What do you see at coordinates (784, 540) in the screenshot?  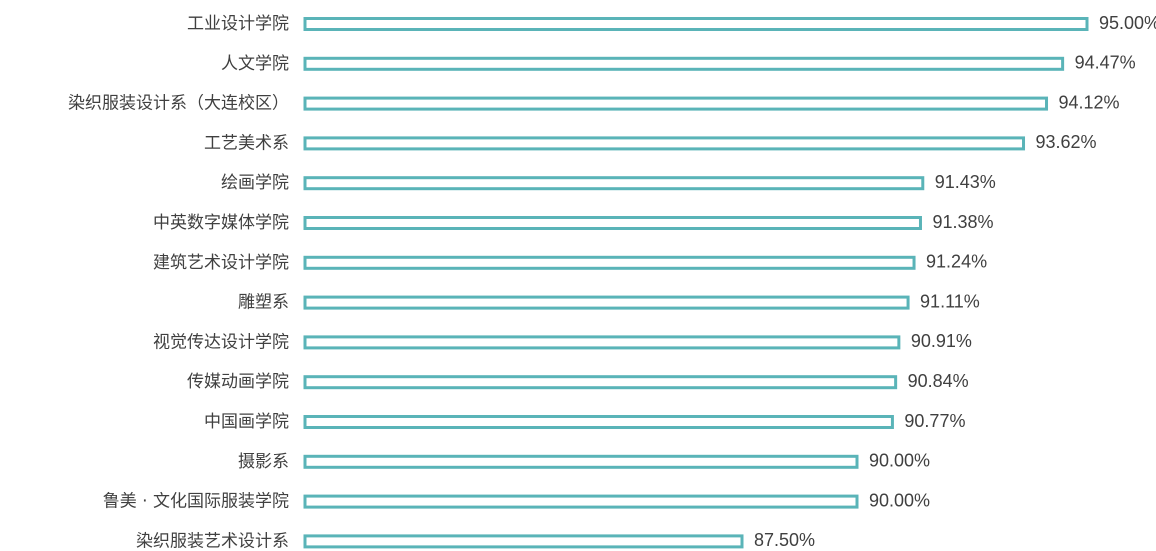 I see `value-label: 87.50%` at bounding box center [784, 540].